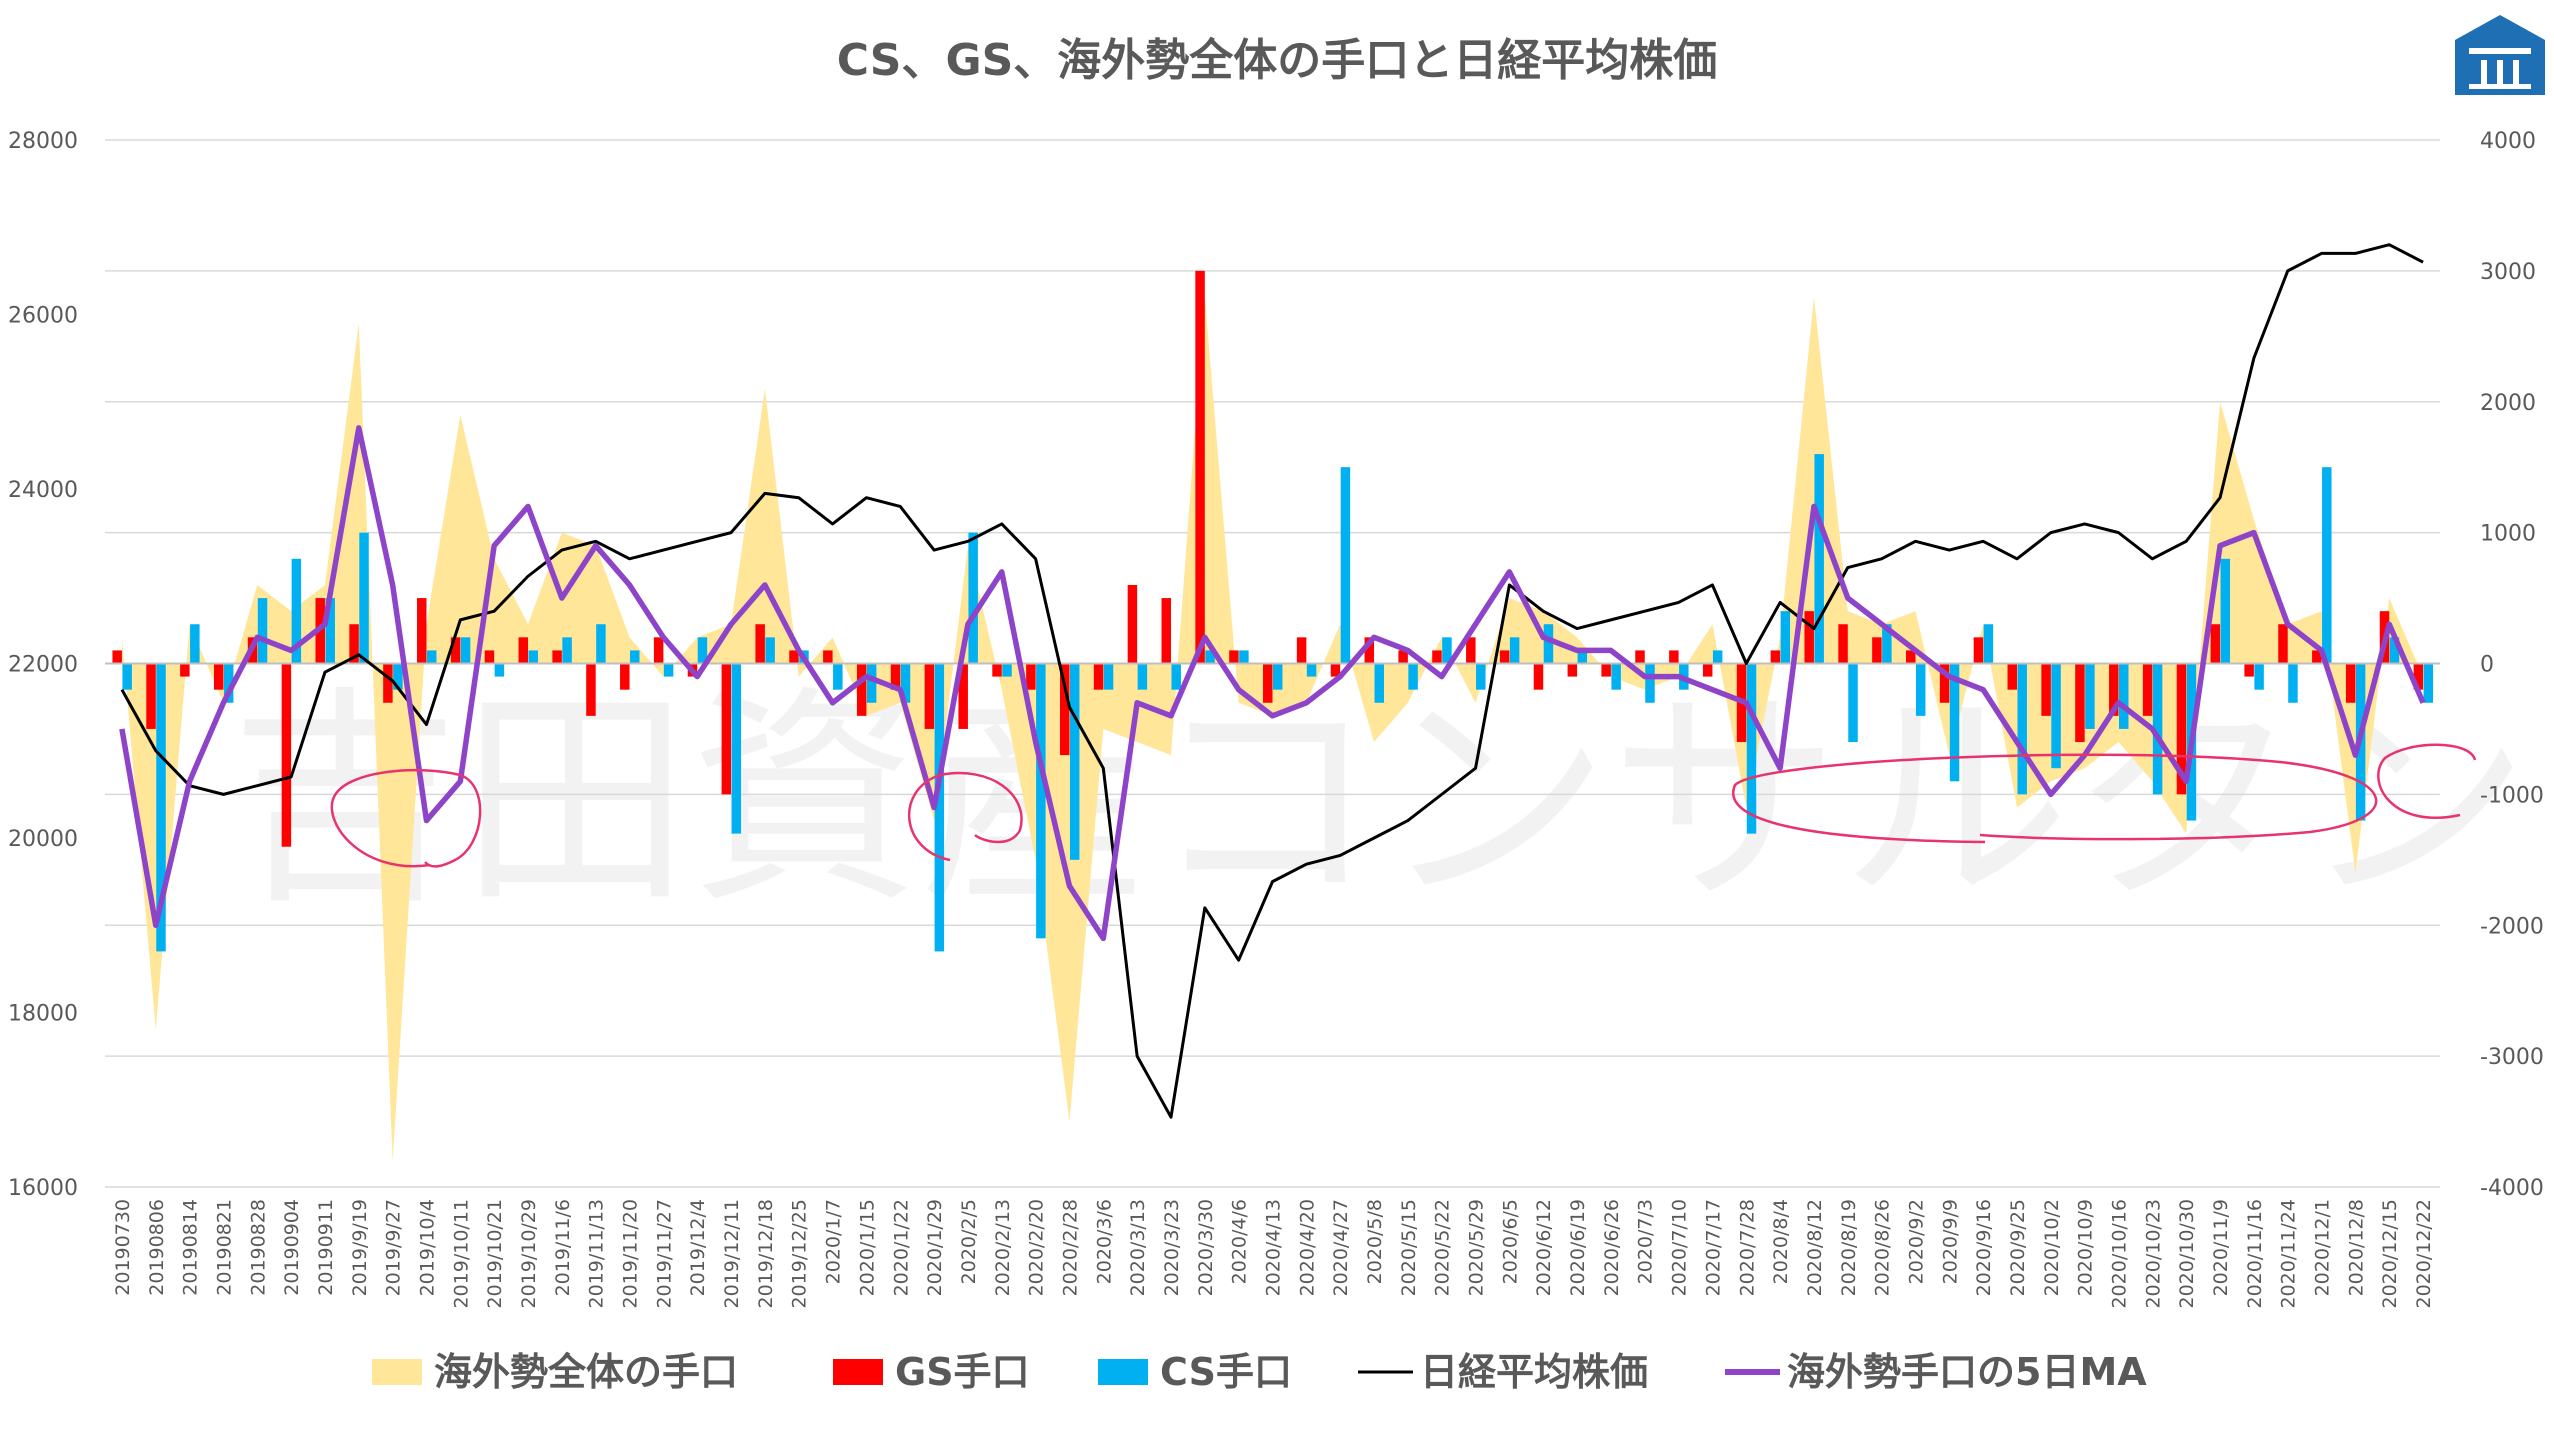 The height and width of the screenshot is (1439, 2554). I want to click on y-right-tick-label: -3000, so click(2512, 1057).